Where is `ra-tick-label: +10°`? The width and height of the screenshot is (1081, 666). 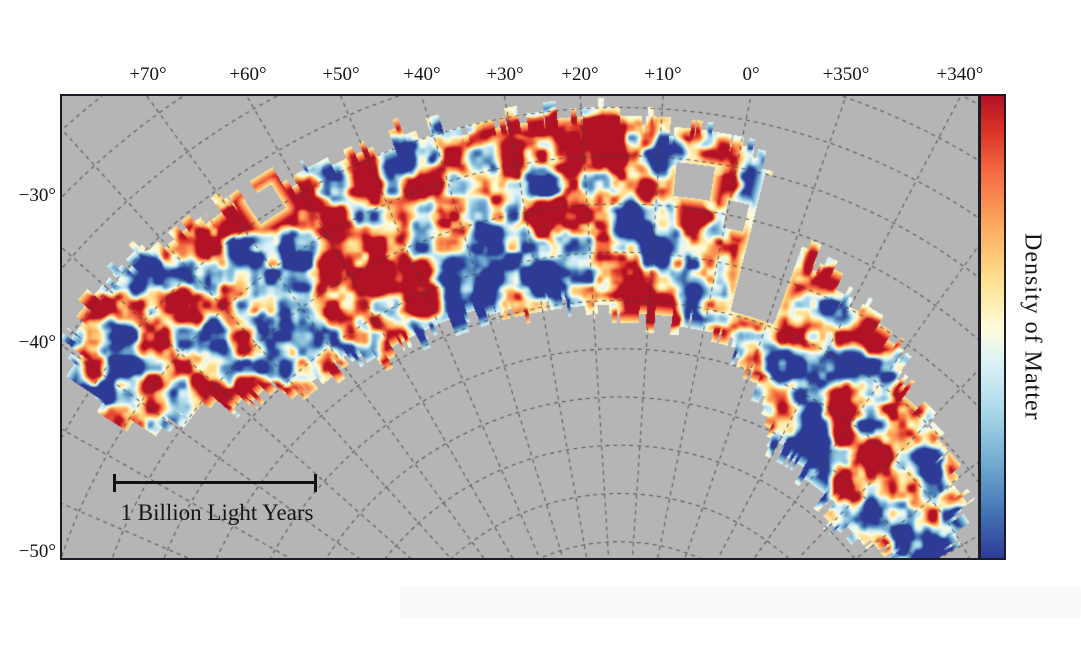 ra-tick-label: +10° is located at coordinates (663, 74).